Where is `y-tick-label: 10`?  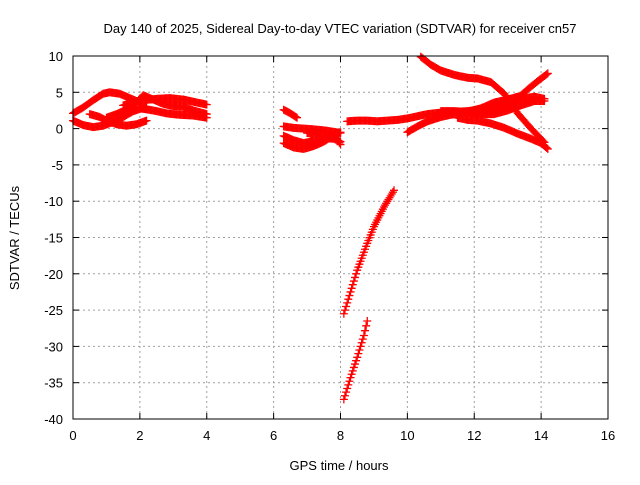 y-tick-label: 10 is located at coordinates (56, 56).